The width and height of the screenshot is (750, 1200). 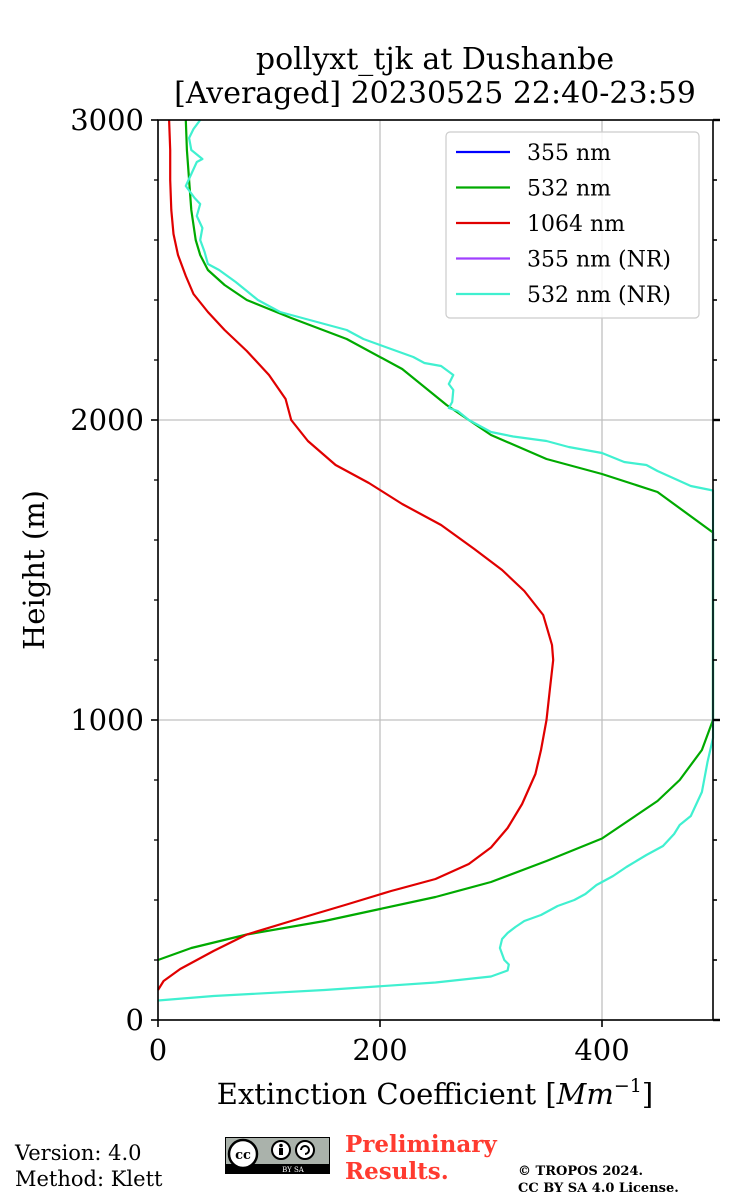 What do you see at coordinates (569, 153) in the screenshot?
I see `legend-label: 355 nm` at bounding box center [569, 153].